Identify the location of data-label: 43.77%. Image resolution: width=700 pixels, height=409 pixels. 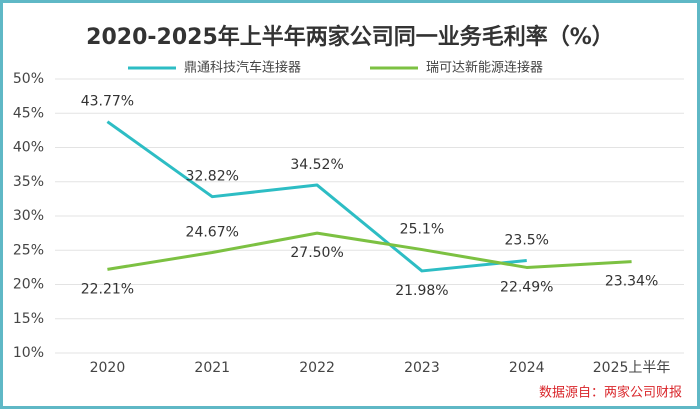
(107, 102).